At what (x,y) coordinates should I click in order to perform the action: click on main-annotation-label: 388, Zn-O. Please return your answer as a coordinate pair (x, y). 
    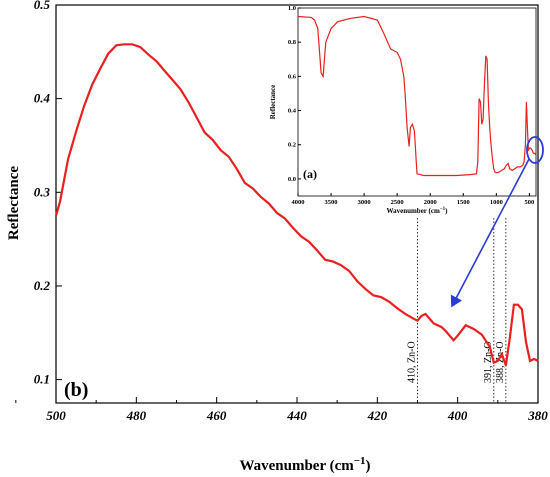
    Looking at the image, I should click on (500, 362).